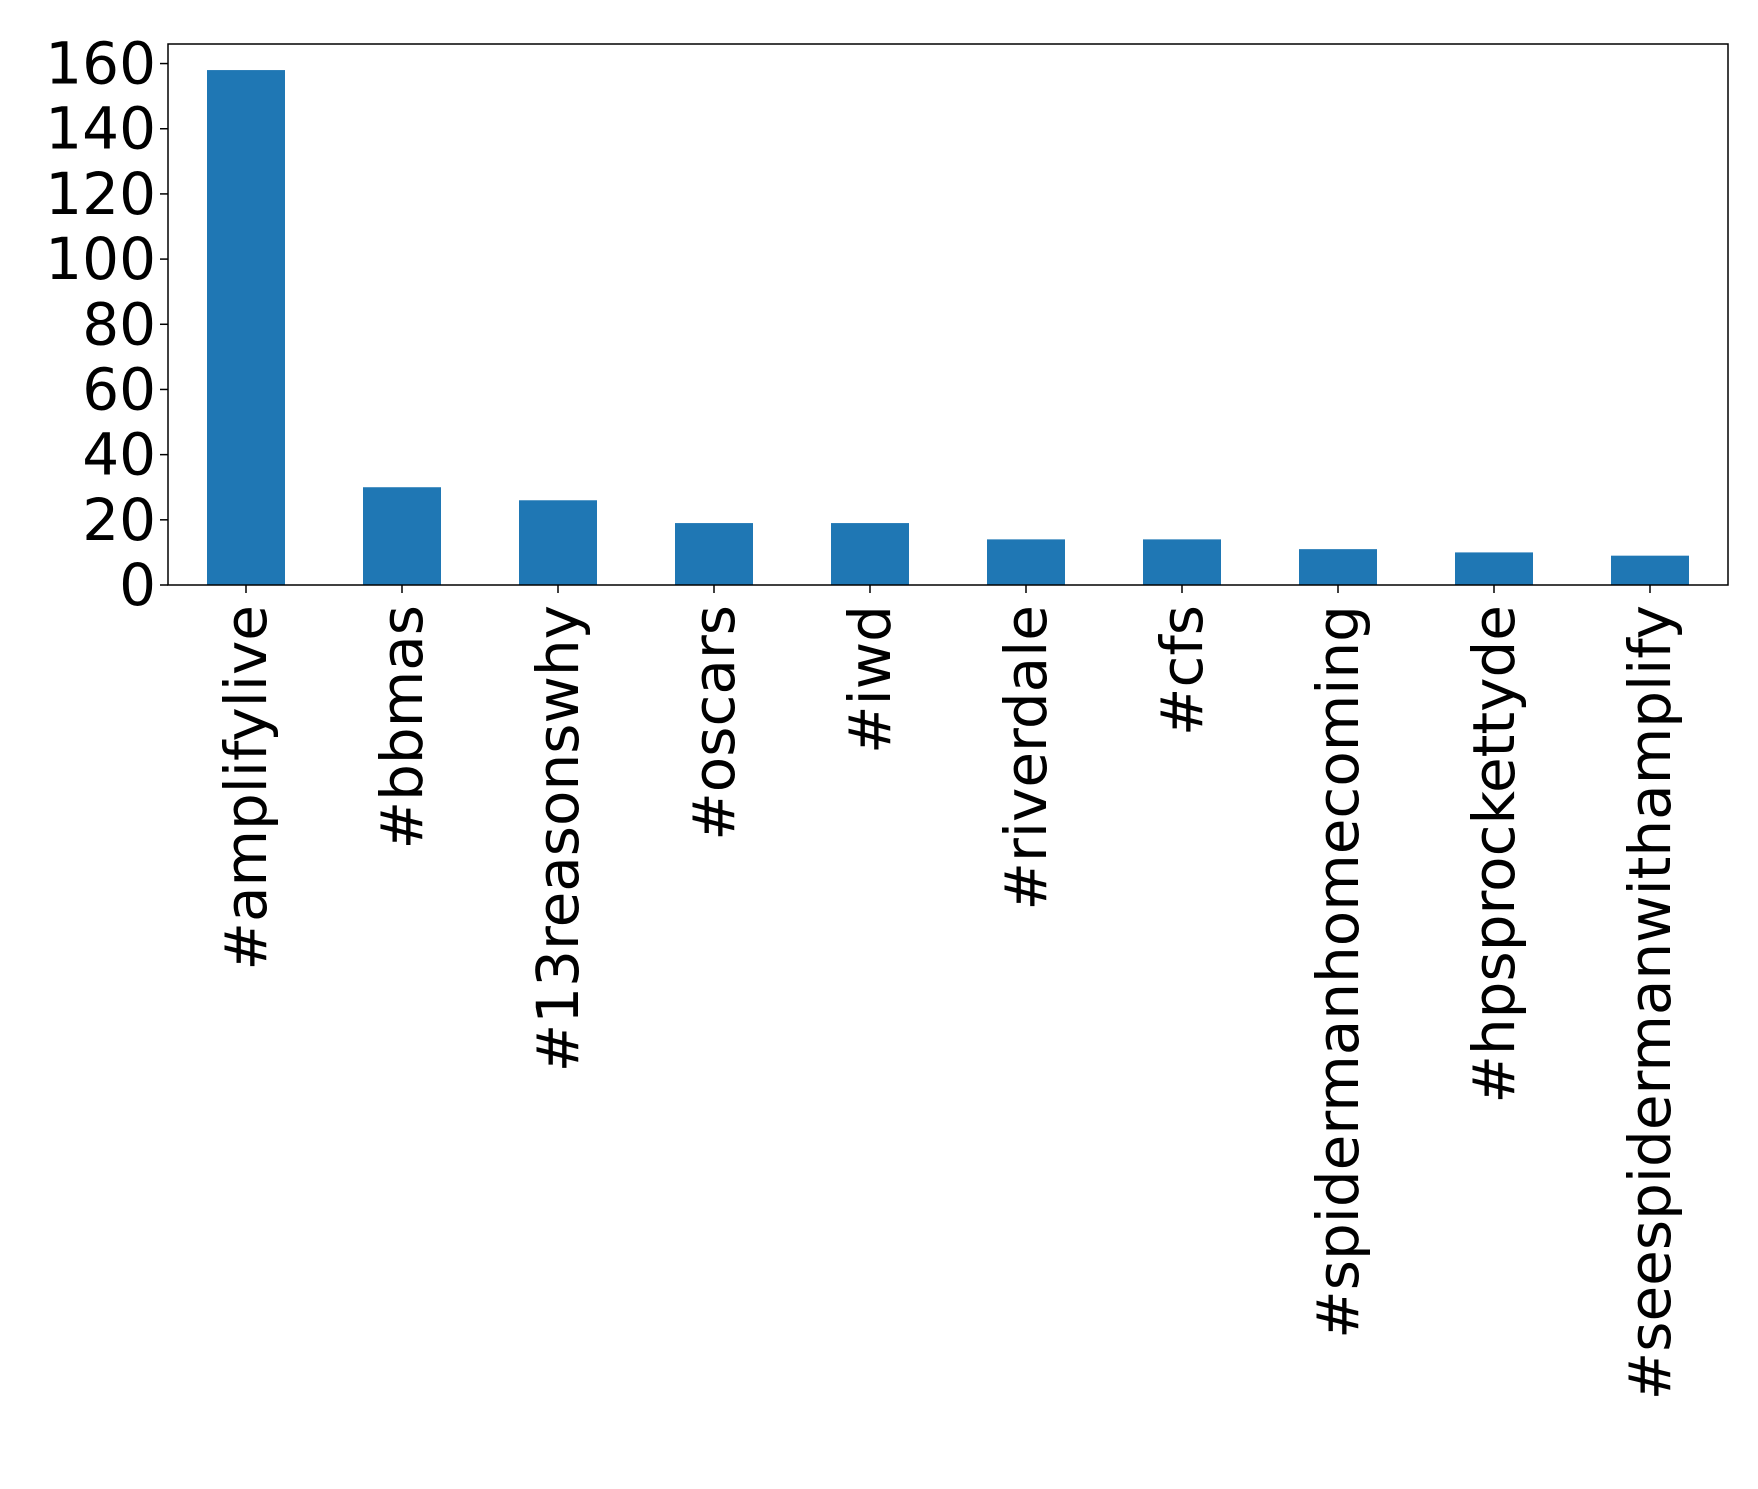 This screenshot has width=1758, height=1489. What do you see at coordinates (558, 542) in the screenshot?
I see `bar-13reasonswhy` at bounding box center [558, 542].